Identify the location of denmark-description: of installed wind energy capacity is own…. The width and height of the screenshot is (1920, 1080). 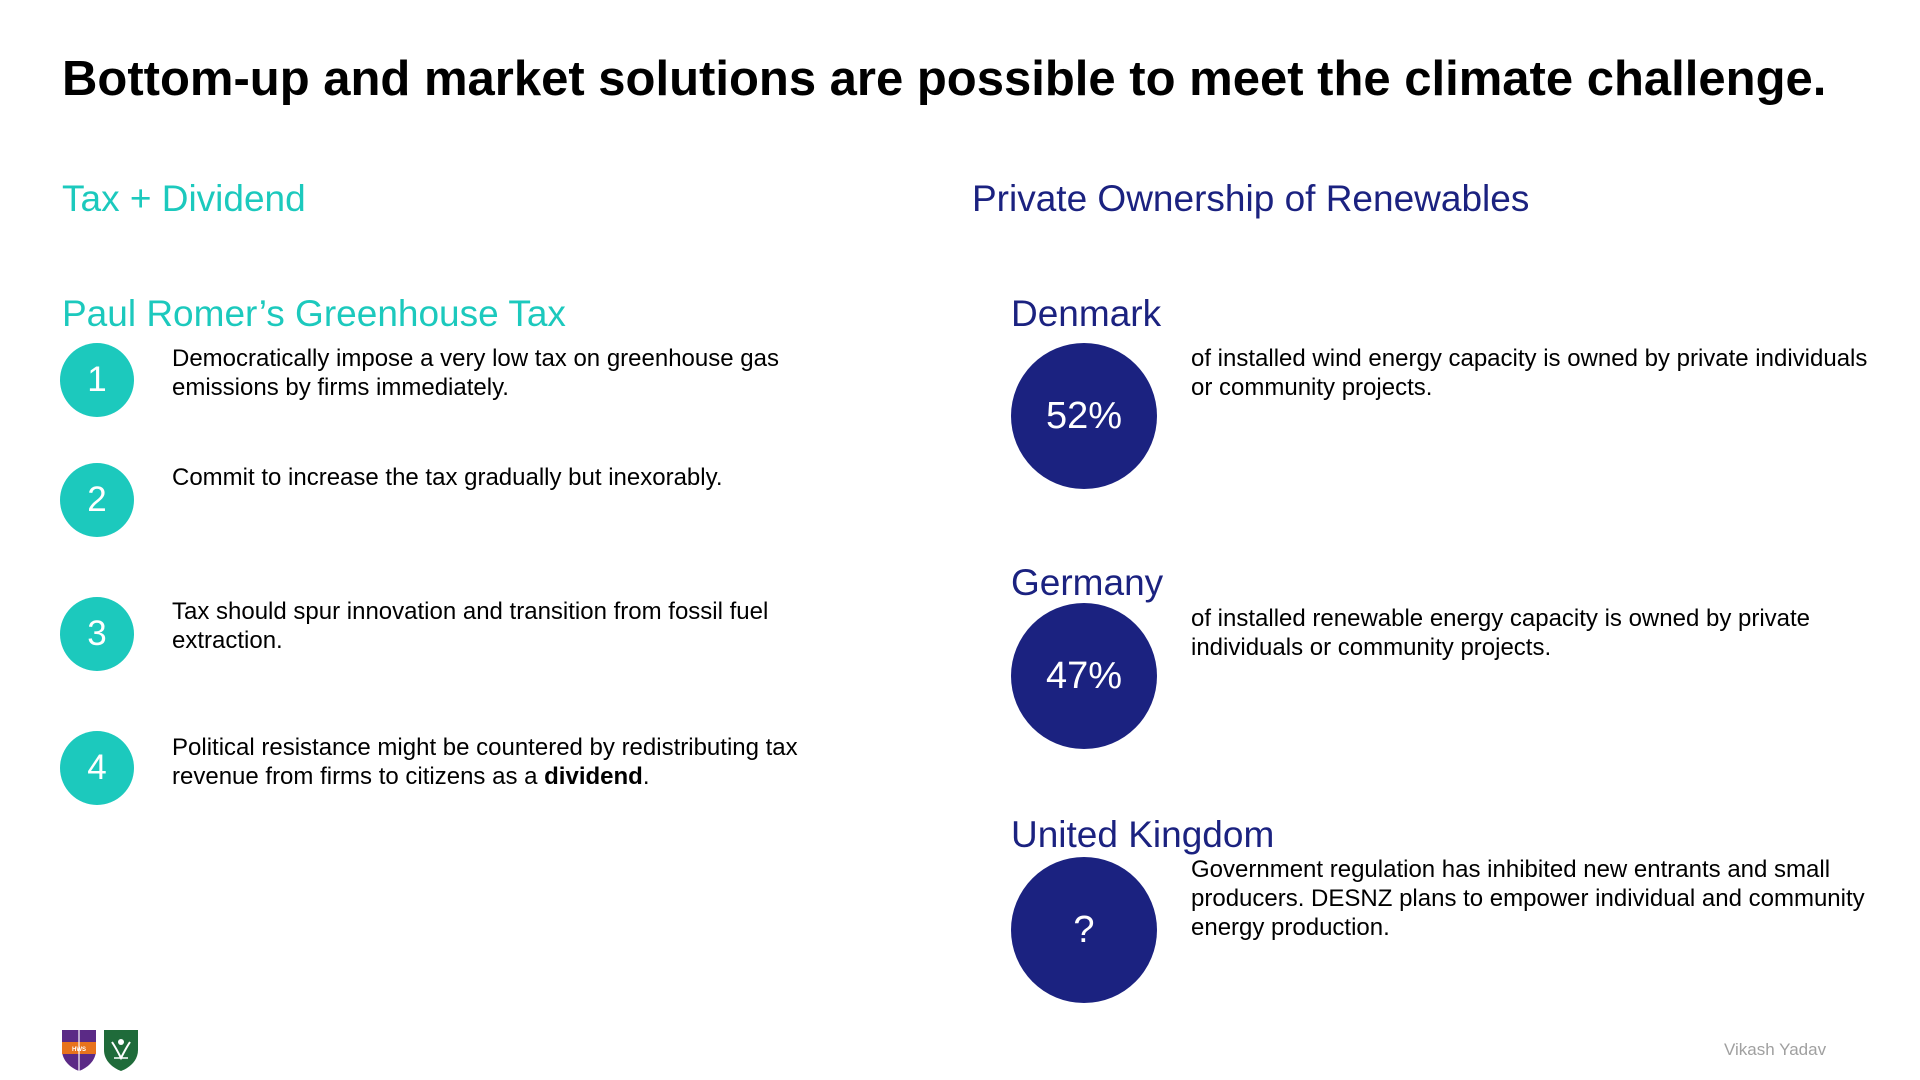
(1529, 373).